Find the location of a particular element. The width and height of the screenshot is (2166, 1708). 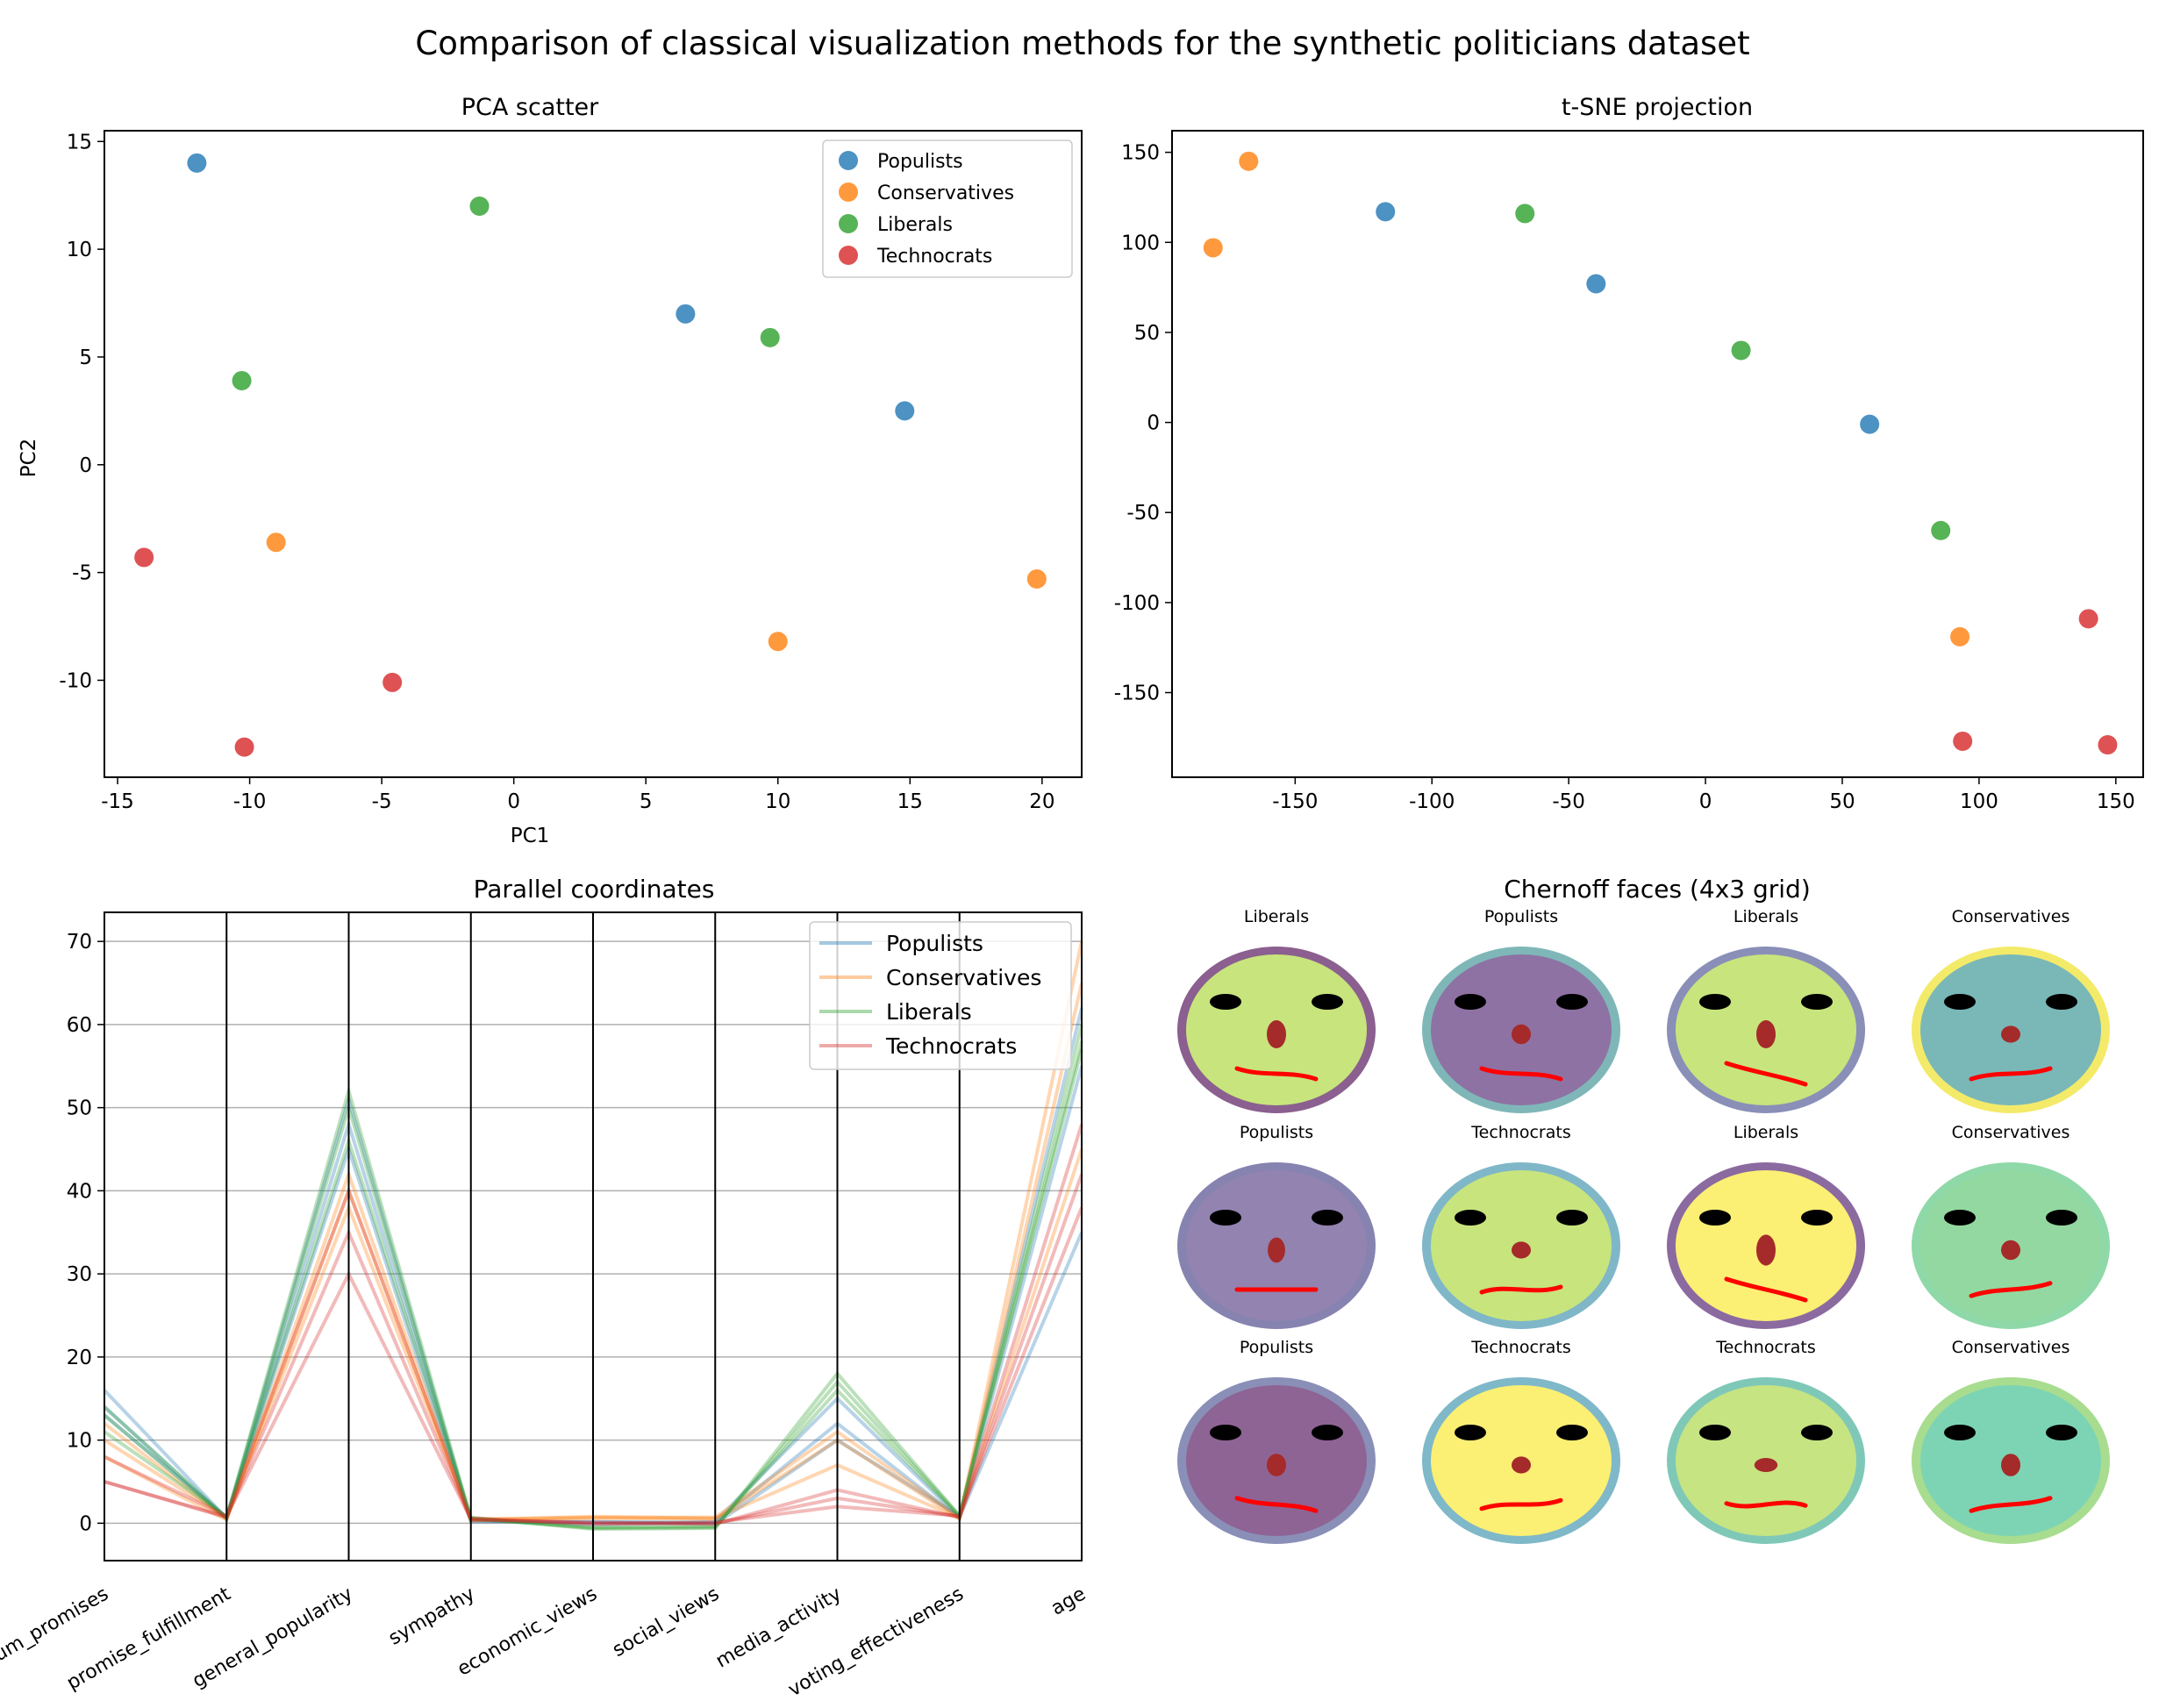

parallel-legend-label: Populists is located at coordinates (935, 944).